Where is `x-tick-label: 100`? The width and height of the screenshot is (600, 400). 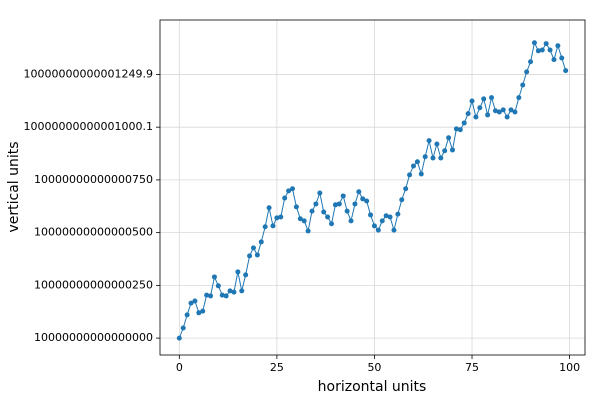
x-tick-label: 100 is located at coordinates (569, 367).